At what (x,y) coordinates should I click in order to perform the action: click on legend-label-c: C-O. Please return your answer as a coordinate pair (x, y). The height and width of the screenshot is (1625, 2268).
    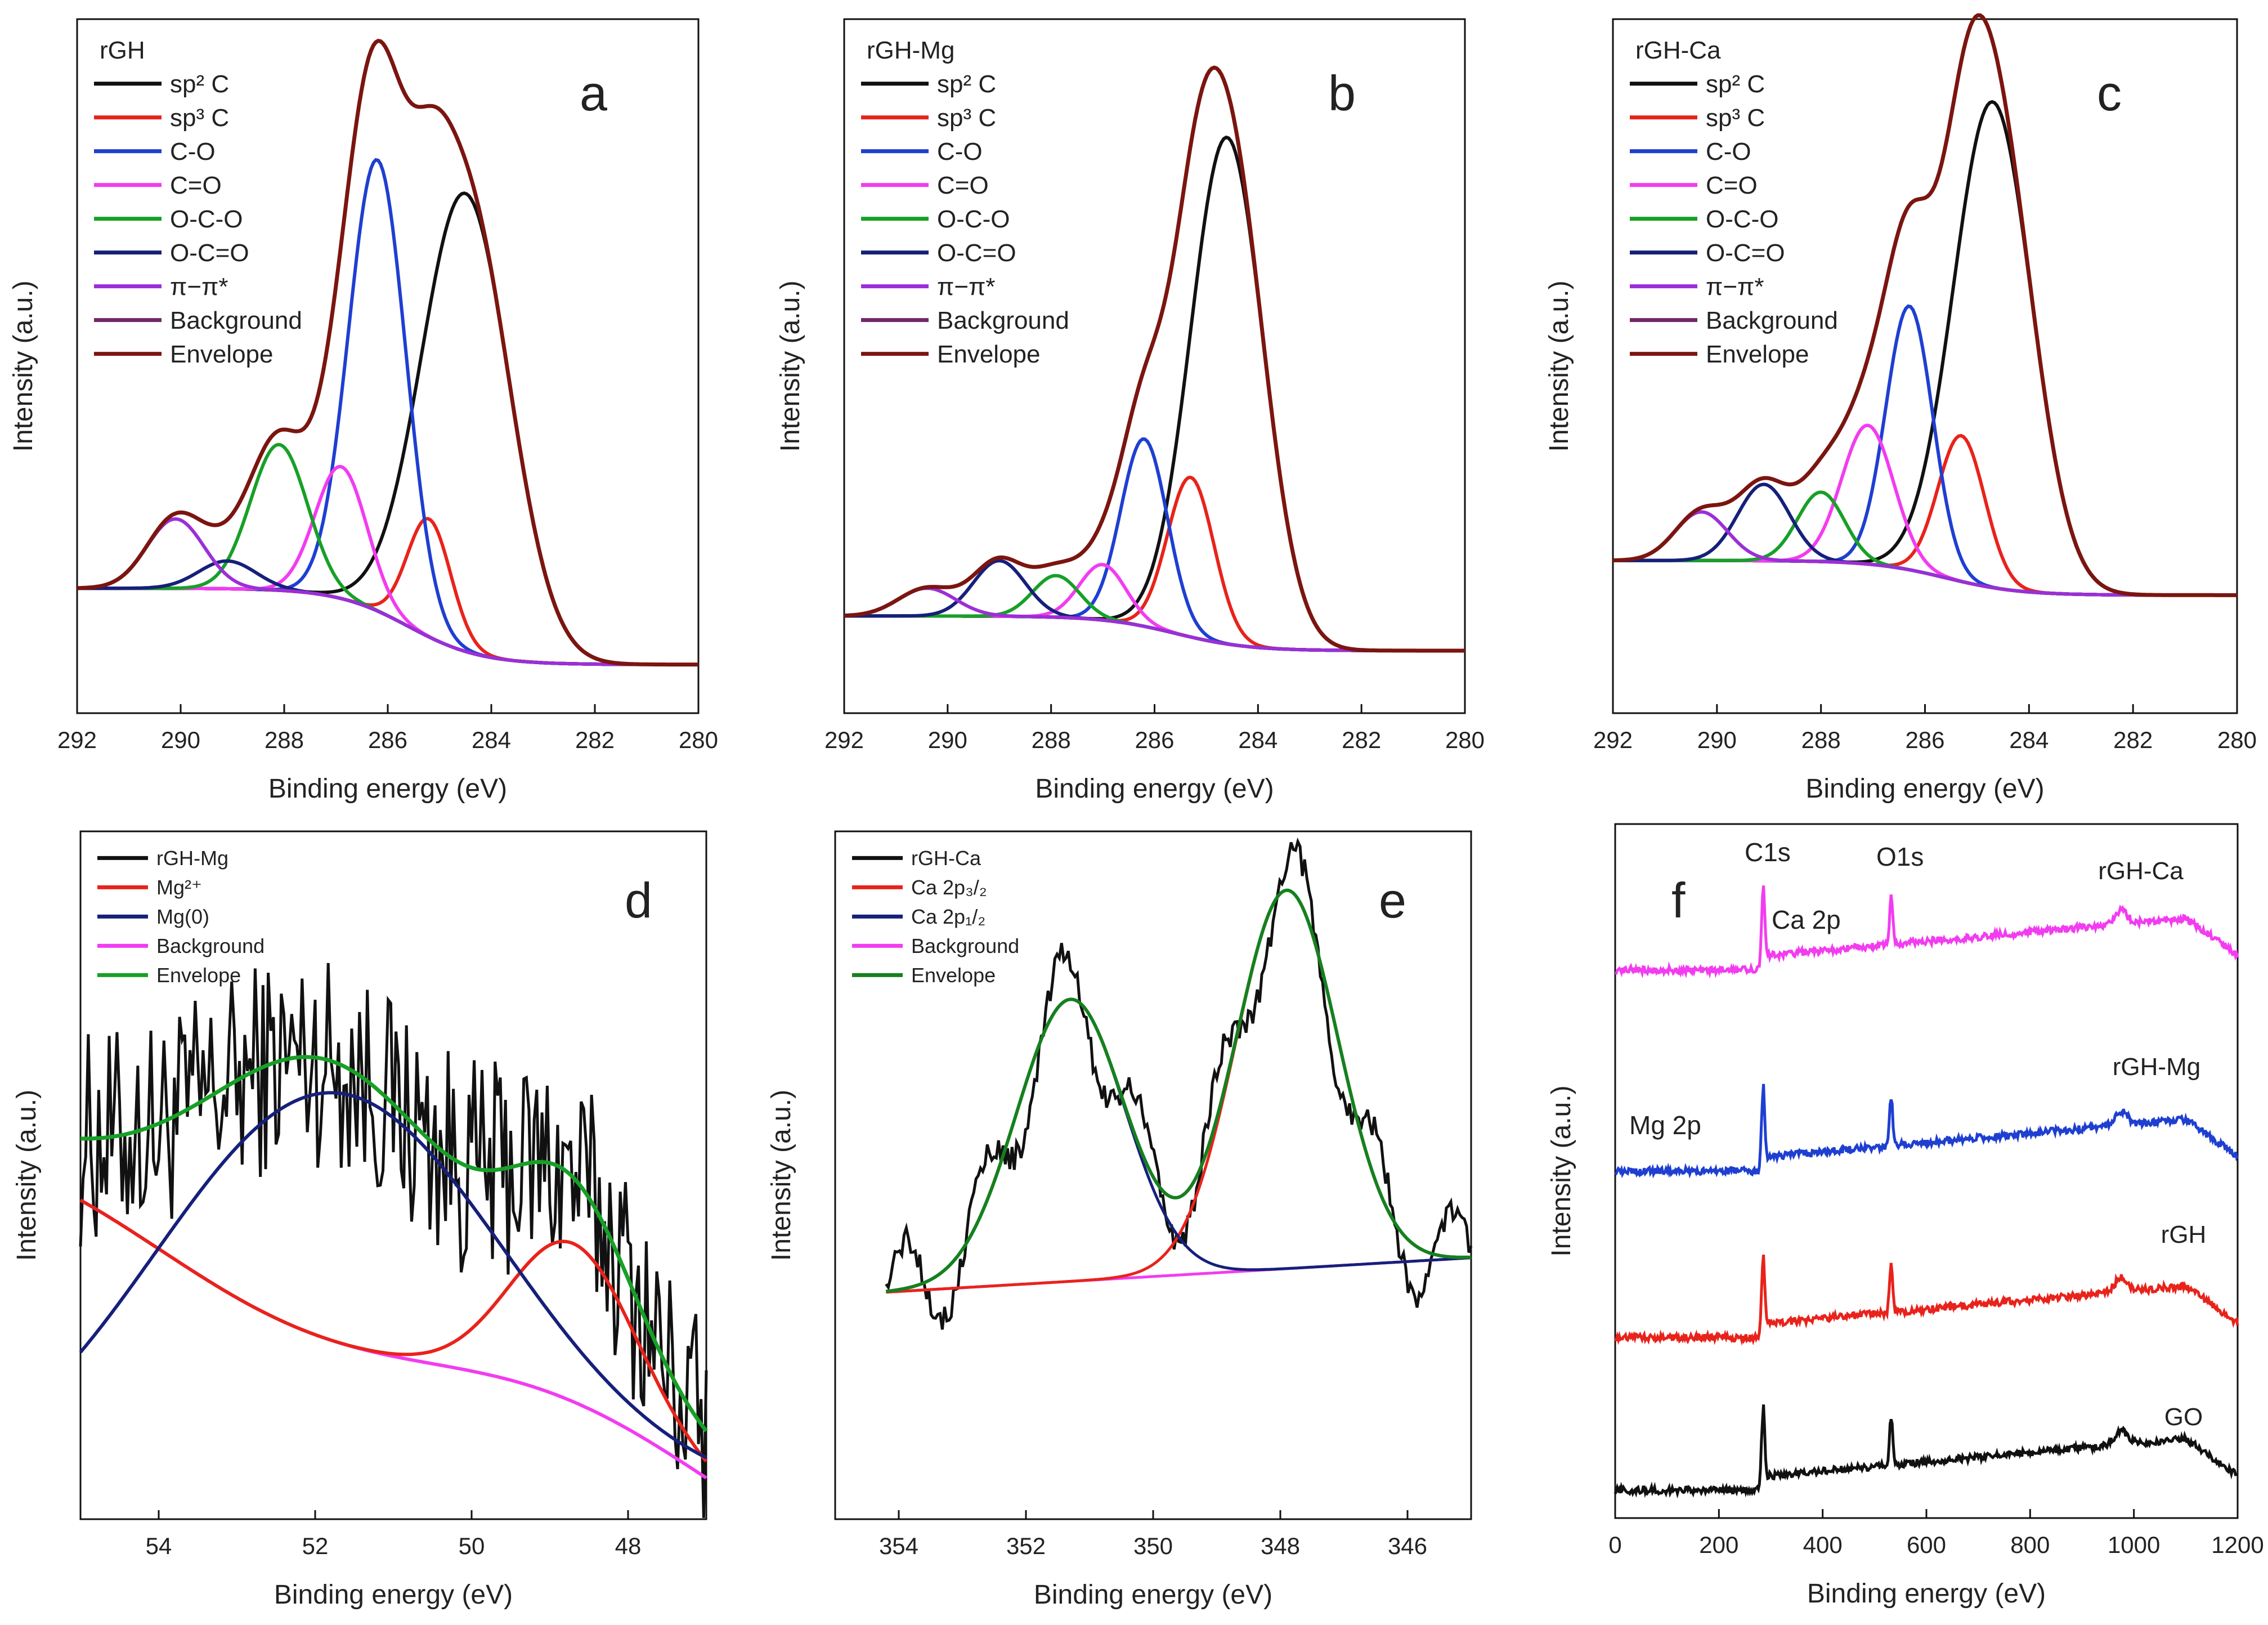
    Looking at the image, I should click on (1728, 152).